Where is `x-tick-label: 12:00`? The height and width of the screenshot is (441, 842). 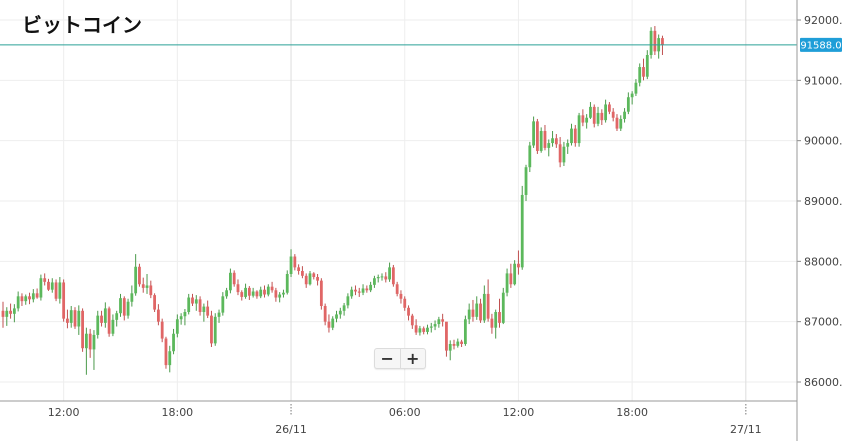
x-tick-label: 12:00 is located at coordinates (519, 412).